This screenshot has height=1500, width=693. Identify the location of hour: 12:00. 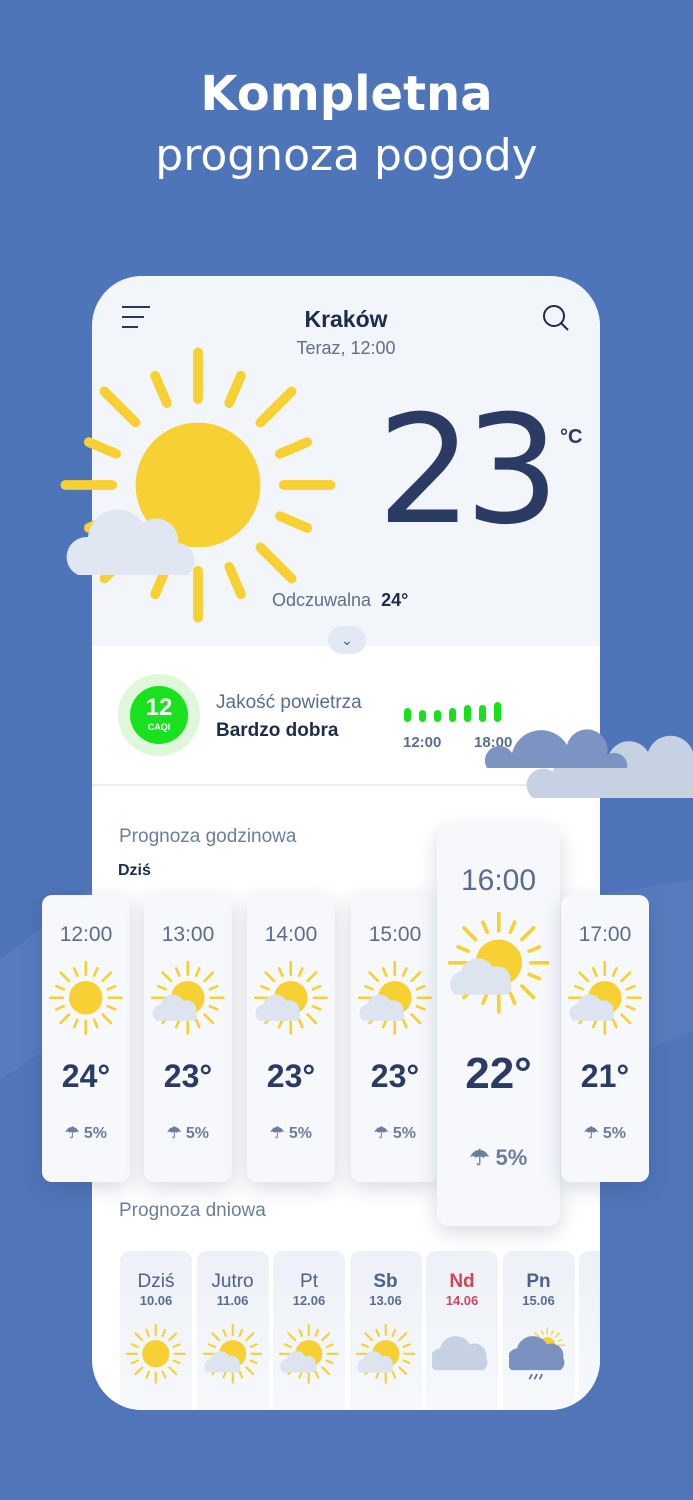
(86, 934).